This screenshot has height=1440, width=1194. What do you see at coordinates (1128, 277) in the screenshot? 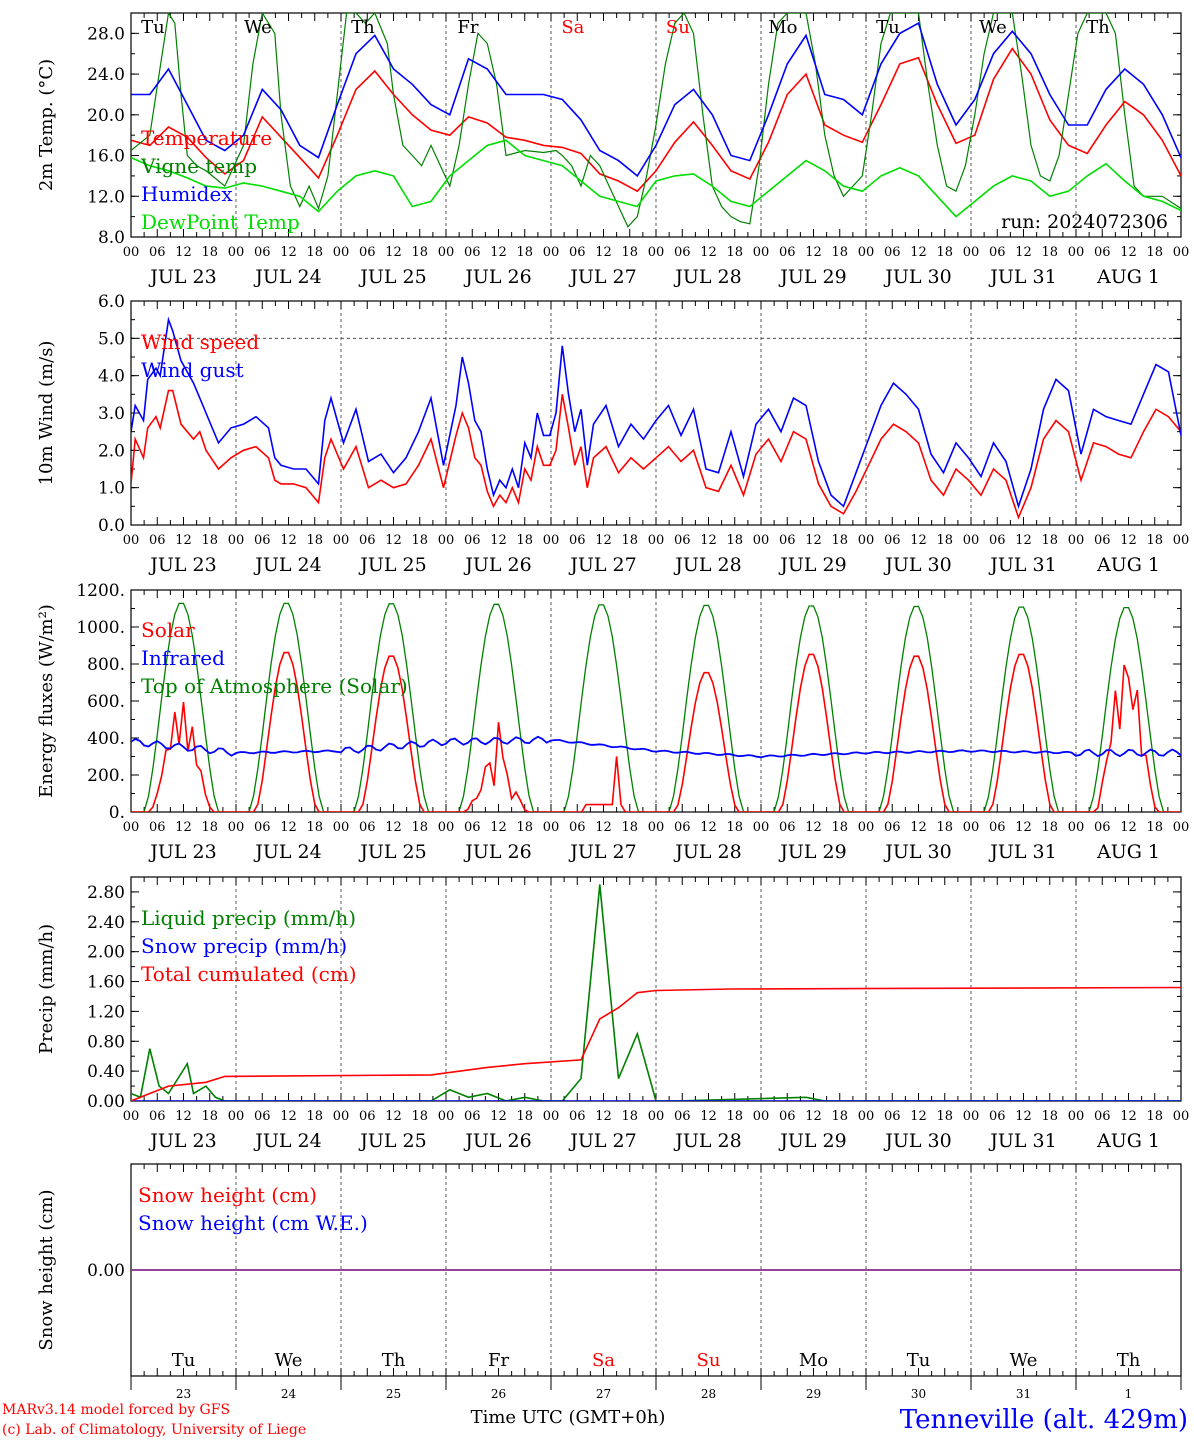
I see `date-label: AUG 1` at bounding box center [1128, 277].